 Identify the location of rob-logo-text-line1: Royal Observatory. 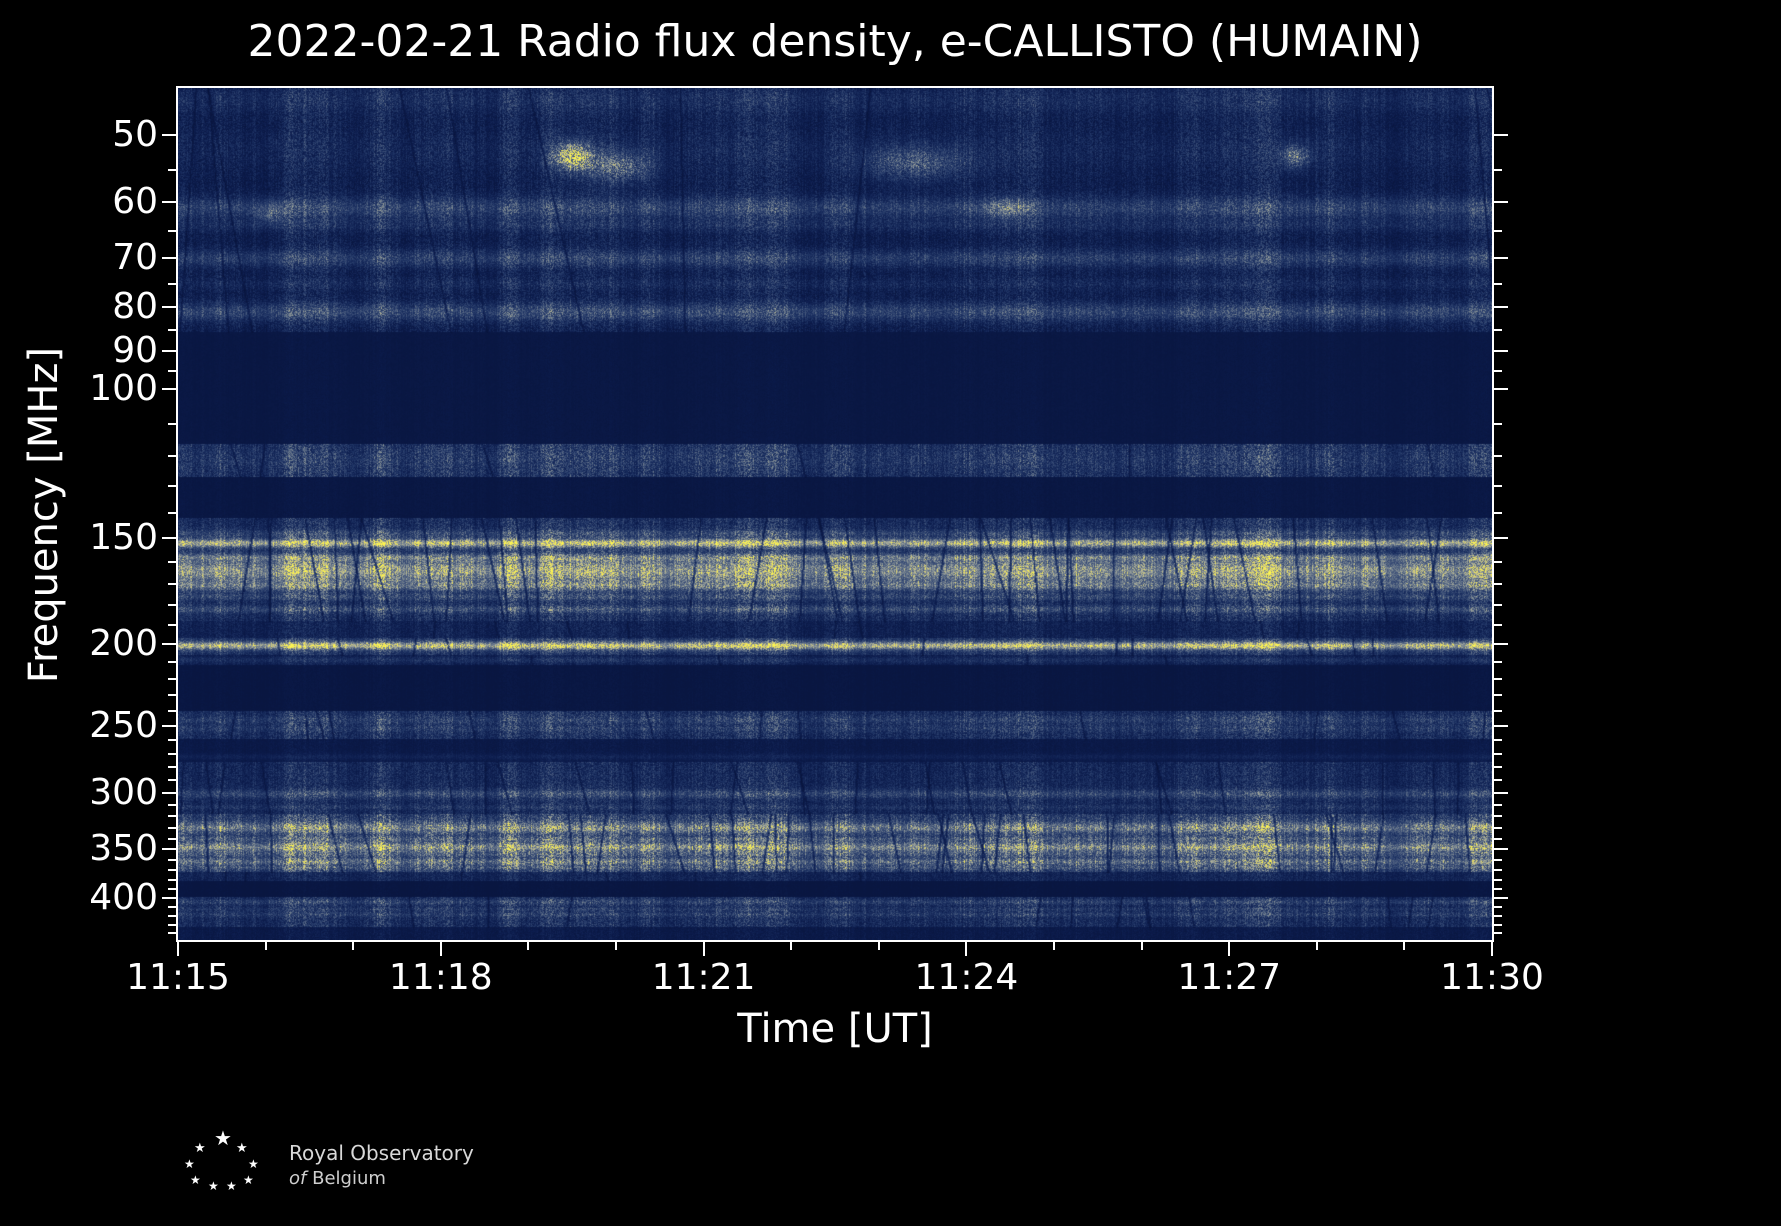
(381, 1153).